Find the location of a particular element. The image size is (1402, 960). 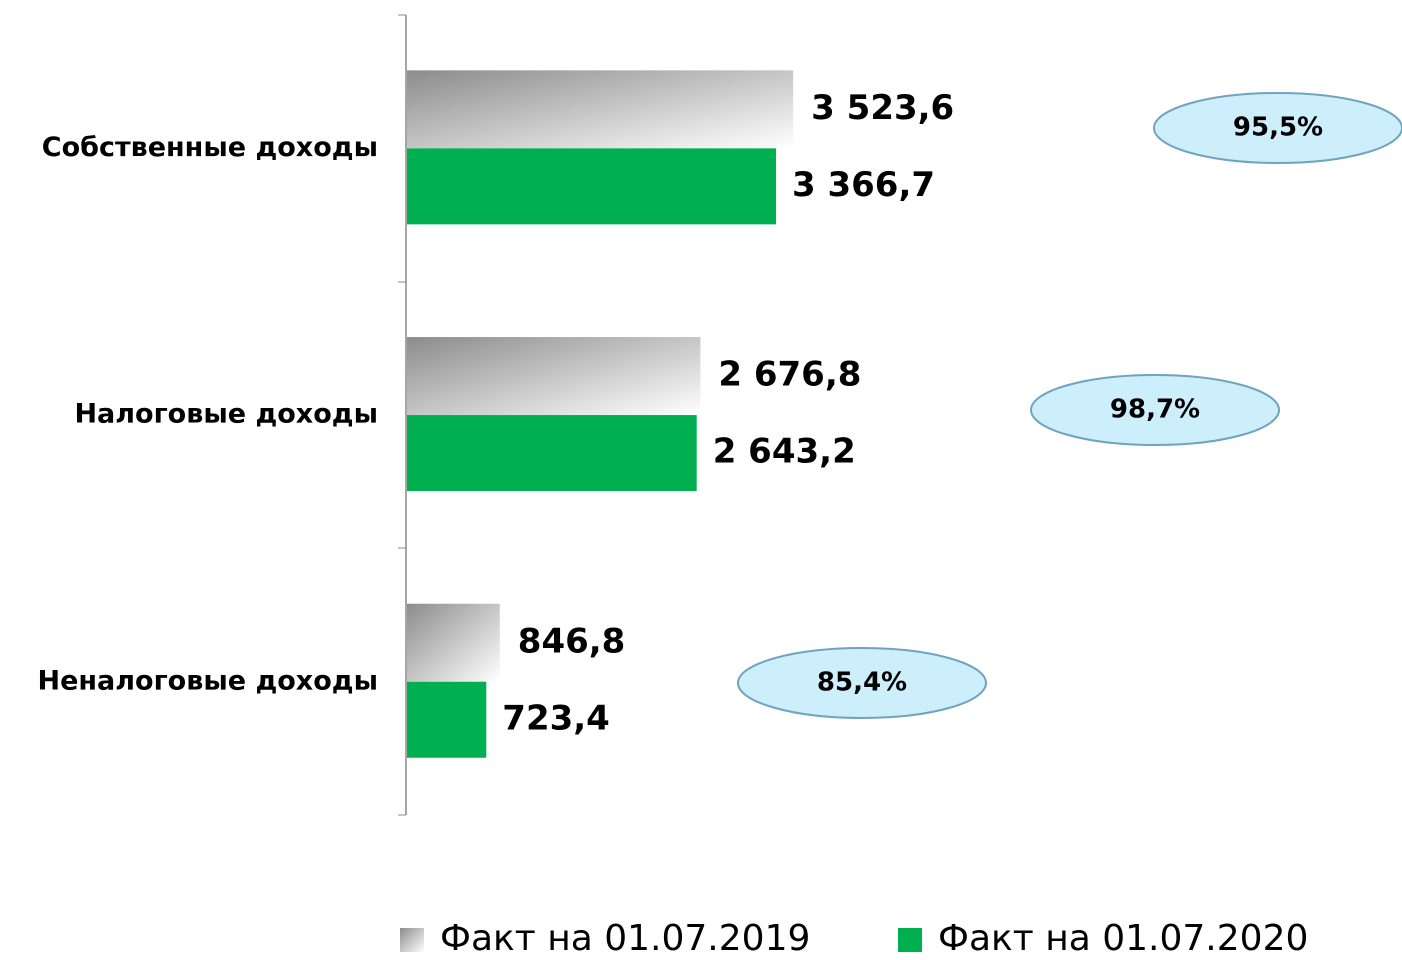

value-label: 2 643,2 is located at coordinates (784, 452).